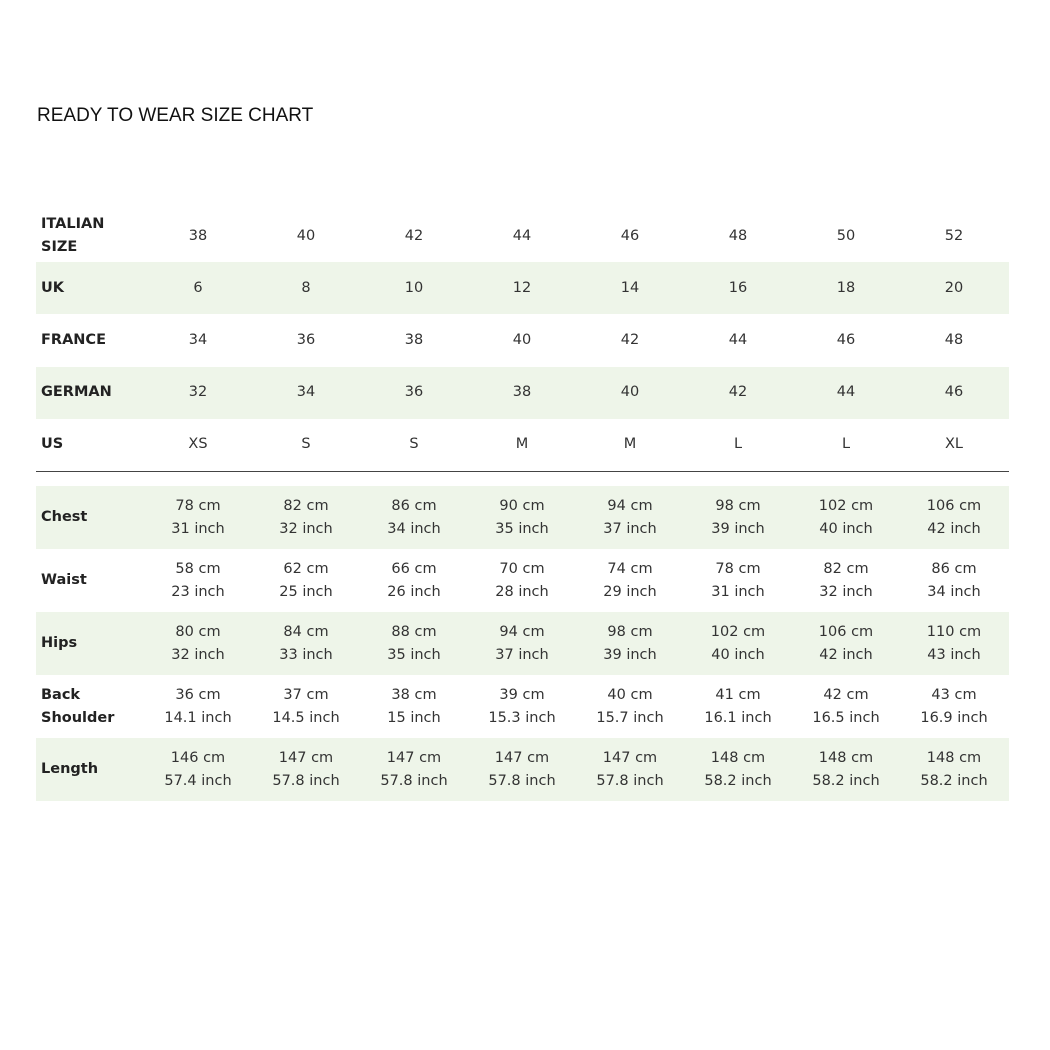  I want to click on inch-value: 29 inch, so click(630, 591).